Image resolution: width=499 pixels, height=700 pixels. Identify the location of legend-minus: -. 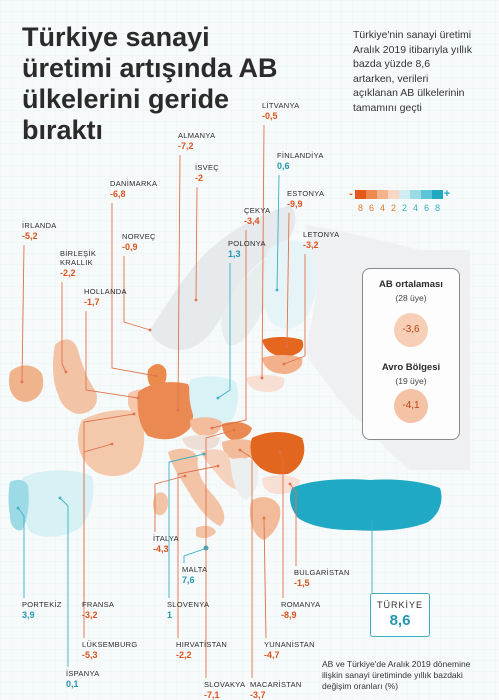
(351, 194).